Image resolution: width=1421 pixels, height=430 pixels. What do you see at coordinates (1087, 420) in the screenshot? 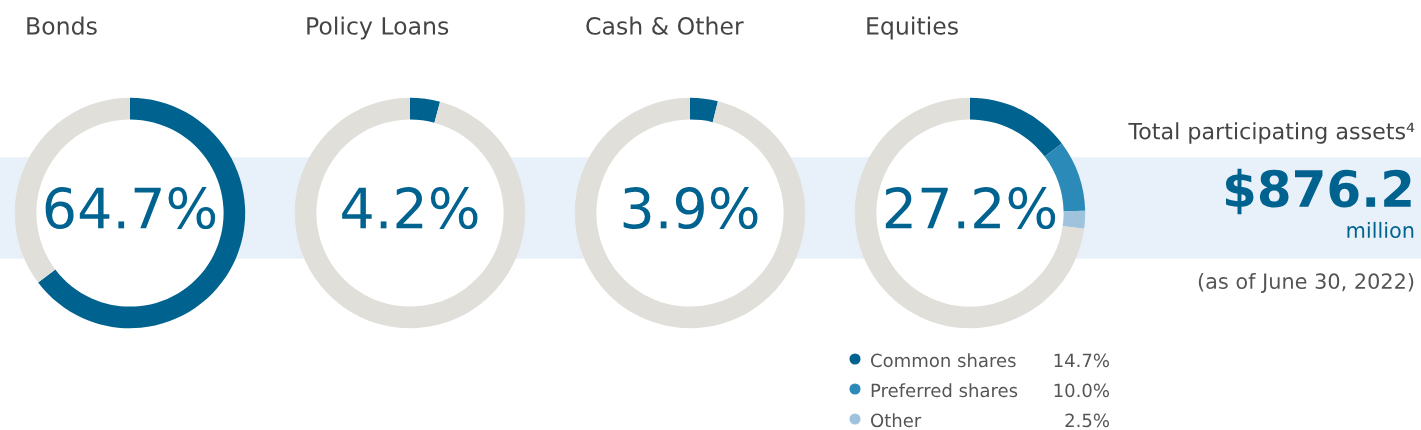
I see `data-label: 2.5%` at bounding box center [1087, 420].